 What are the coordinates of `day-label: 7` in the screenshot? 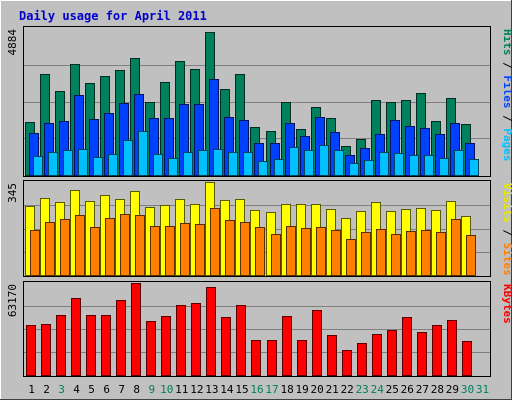 It's located at (121, 389).